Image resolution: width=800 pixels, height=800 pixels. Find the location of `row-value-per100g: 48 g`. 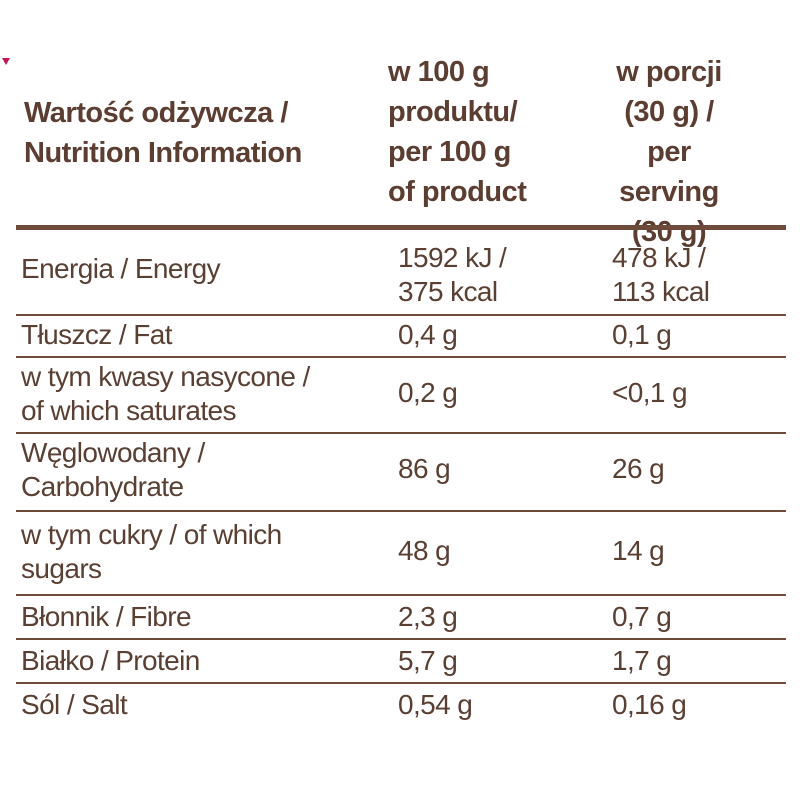

row-value-per100g: 48 g is located at coordinates (424, 550).